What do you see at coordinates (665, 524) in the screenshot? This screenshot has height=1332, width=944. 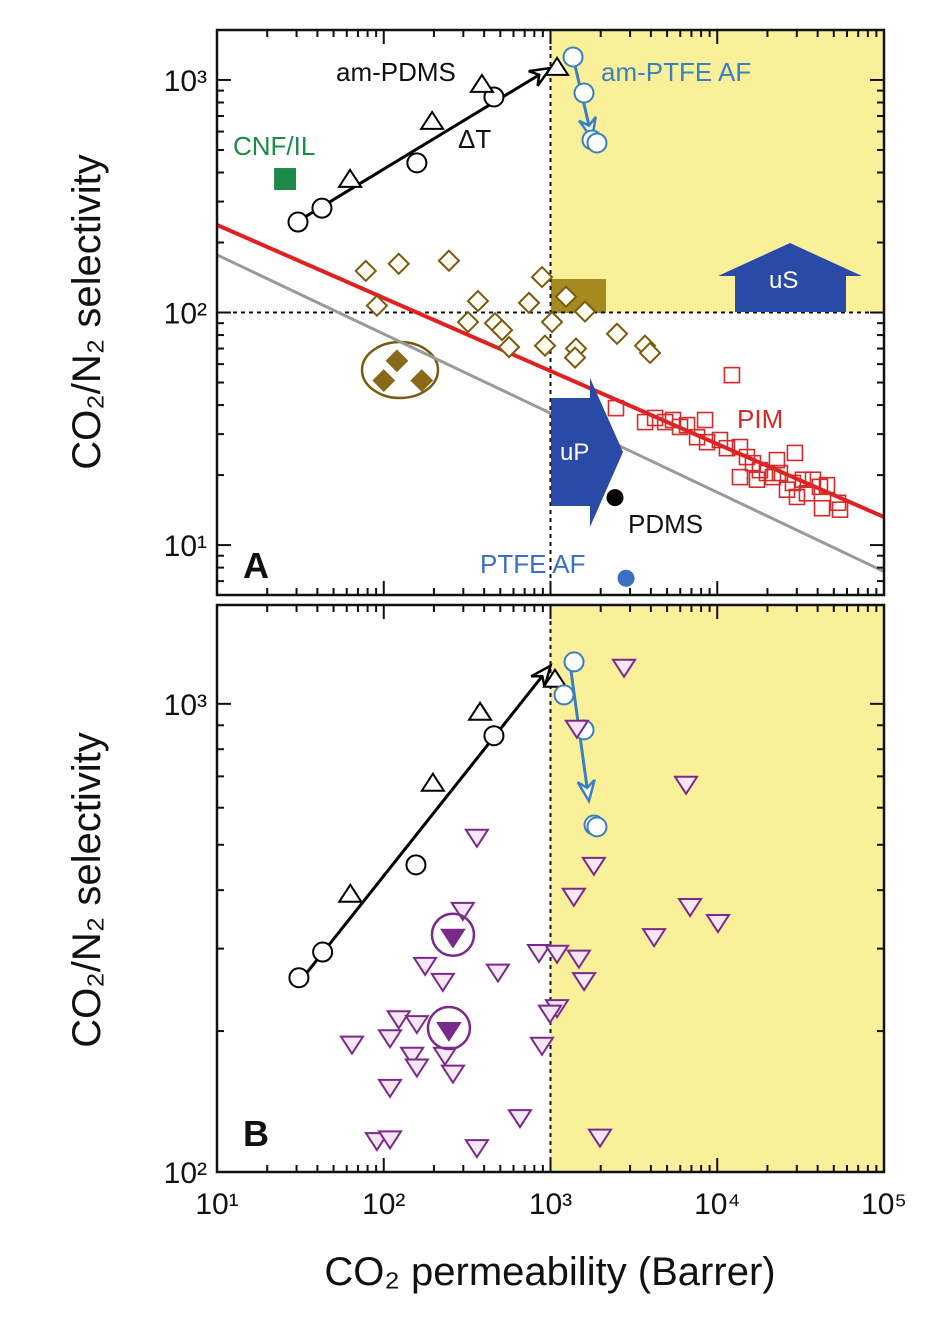 I see `label-pdms: PDMS` at bounding box center [665, 524].